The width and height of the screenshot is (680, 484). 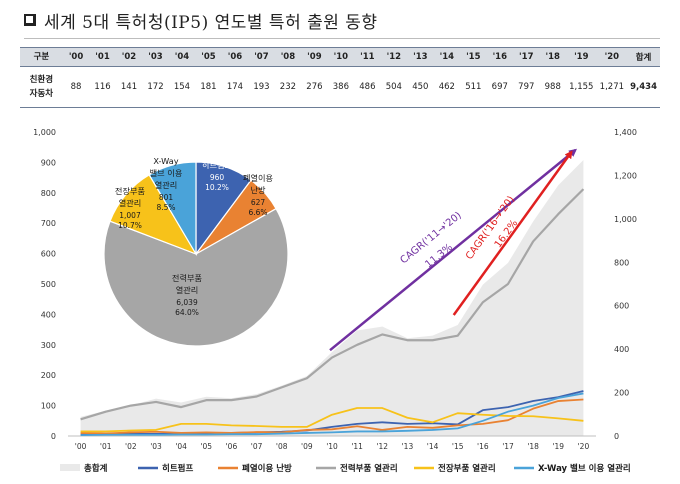 What do you see at coordinates (44, 132) in the screenshot?
I see `y-tick-label-left: 1,000` at bounding box center [44, 132].